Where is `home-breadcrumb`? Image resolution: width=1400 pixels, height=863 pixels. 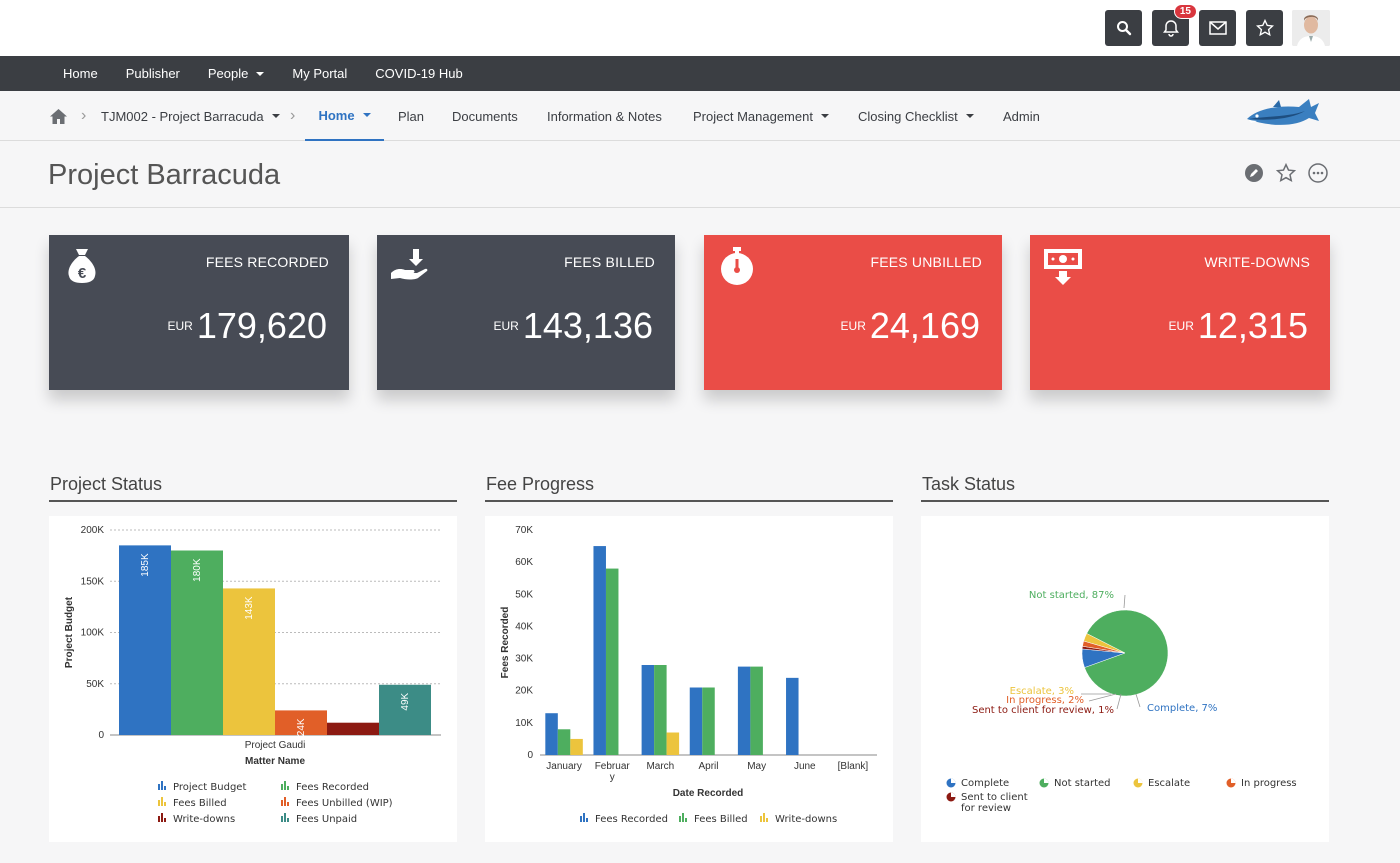
home-breadcrumb is located at coordinates (58, 116).